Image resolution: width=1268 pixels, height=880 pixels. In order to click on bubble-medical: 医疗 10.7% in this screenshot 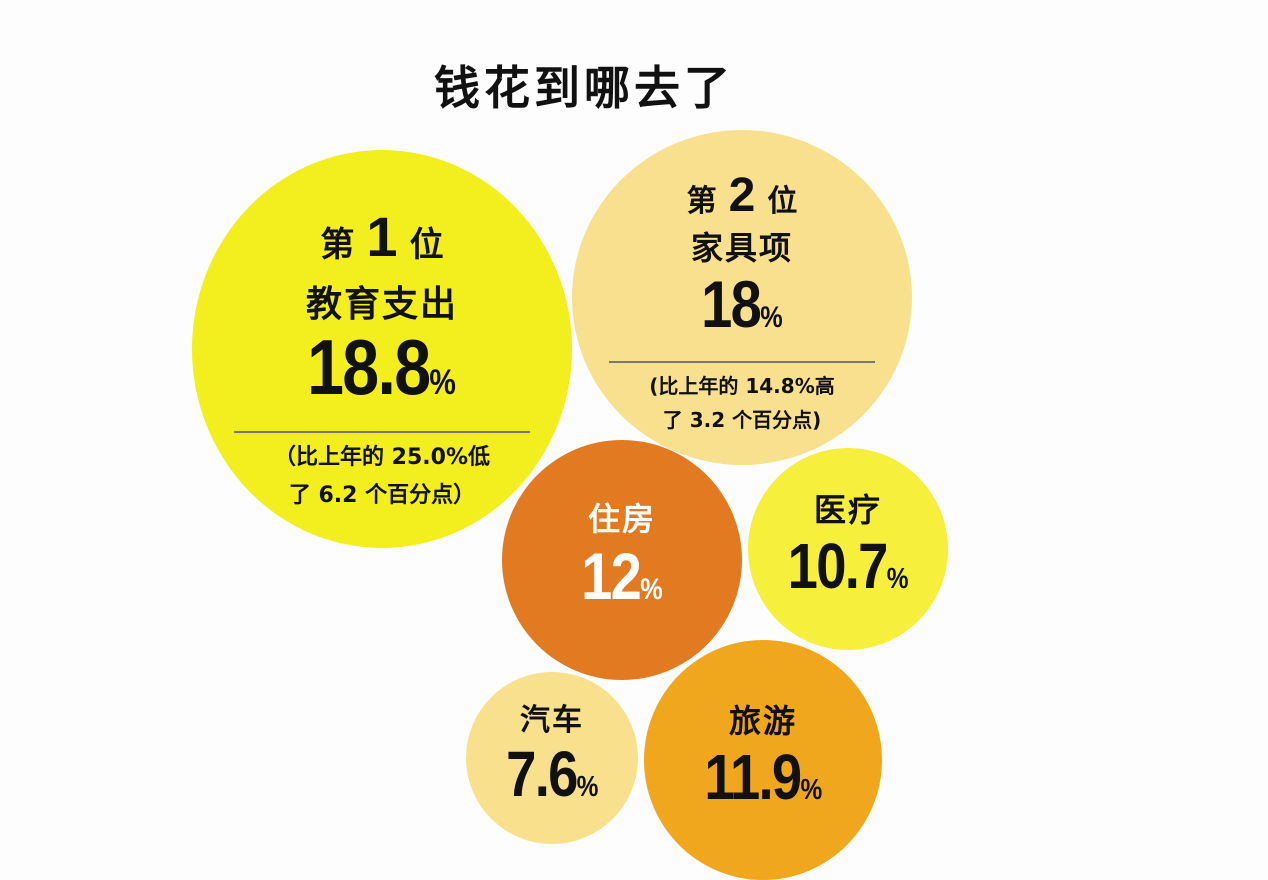, I will do `click(848, 549)`.